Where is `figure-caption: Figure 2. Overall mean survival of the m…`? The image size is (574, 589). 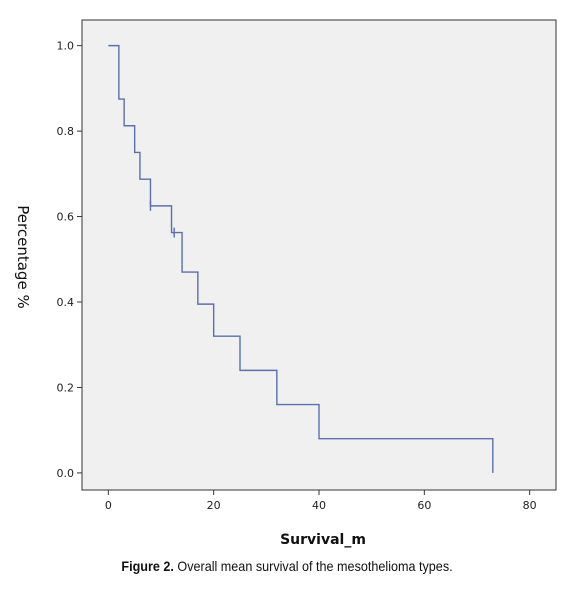 figure-caption: Figure 2. Overall mean survival of the m… is located at coordinates (287, 566).